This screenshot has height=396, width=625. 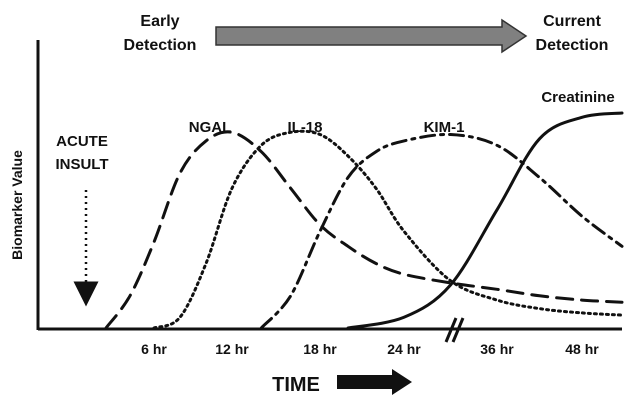 What do you see at coordinates (154, 349) in the screenshot?
I see `x-tick-label: 6 hr` at bounding box center [154, 349].